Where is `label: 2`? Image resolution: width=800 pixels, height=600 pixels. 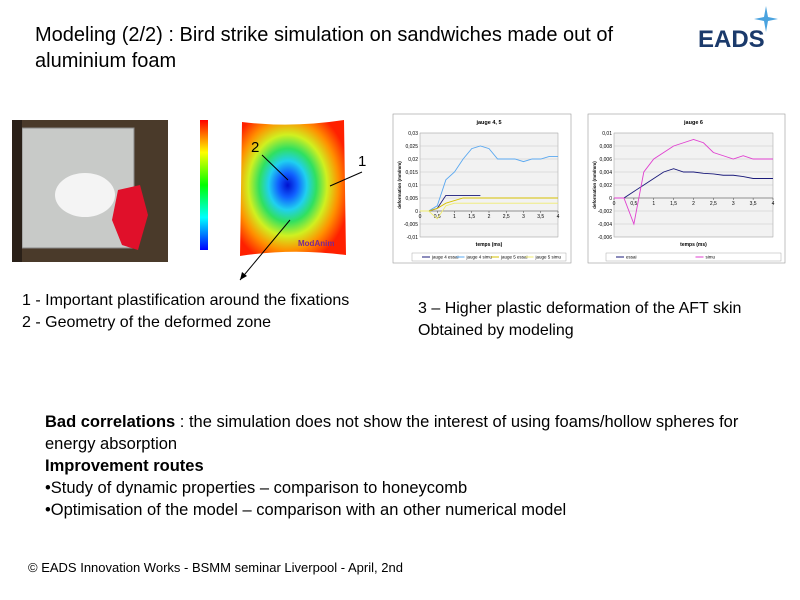 label: 2 is located at coordinates (255, 147).